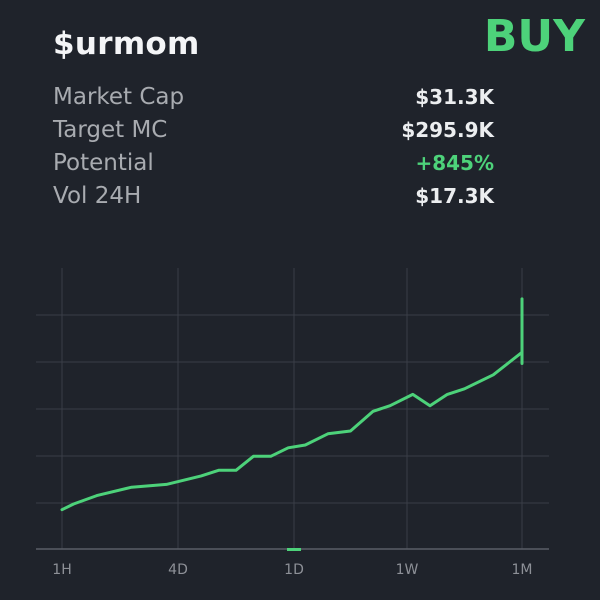 The width and height of the screenshot is (600, 600). What do you see at coordinates (294, 570) in the screenshot?
I see `x-tick-label: 1D` at bounding box center [294, 570].